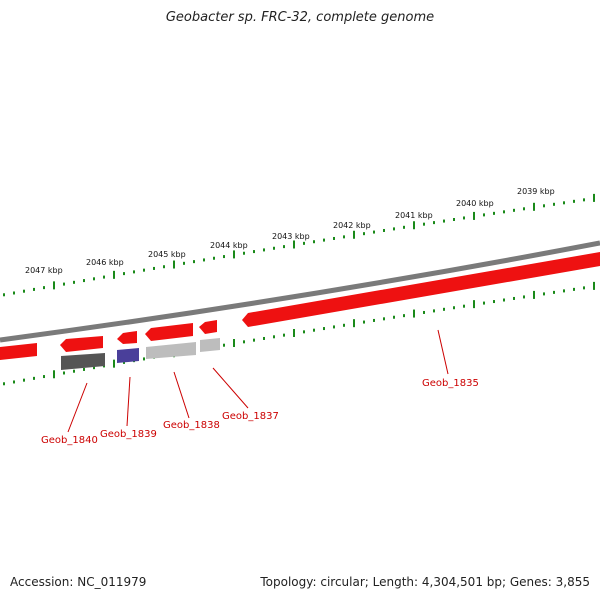  I want to click on gene-geob-1838-fwd, so click(169, 332).